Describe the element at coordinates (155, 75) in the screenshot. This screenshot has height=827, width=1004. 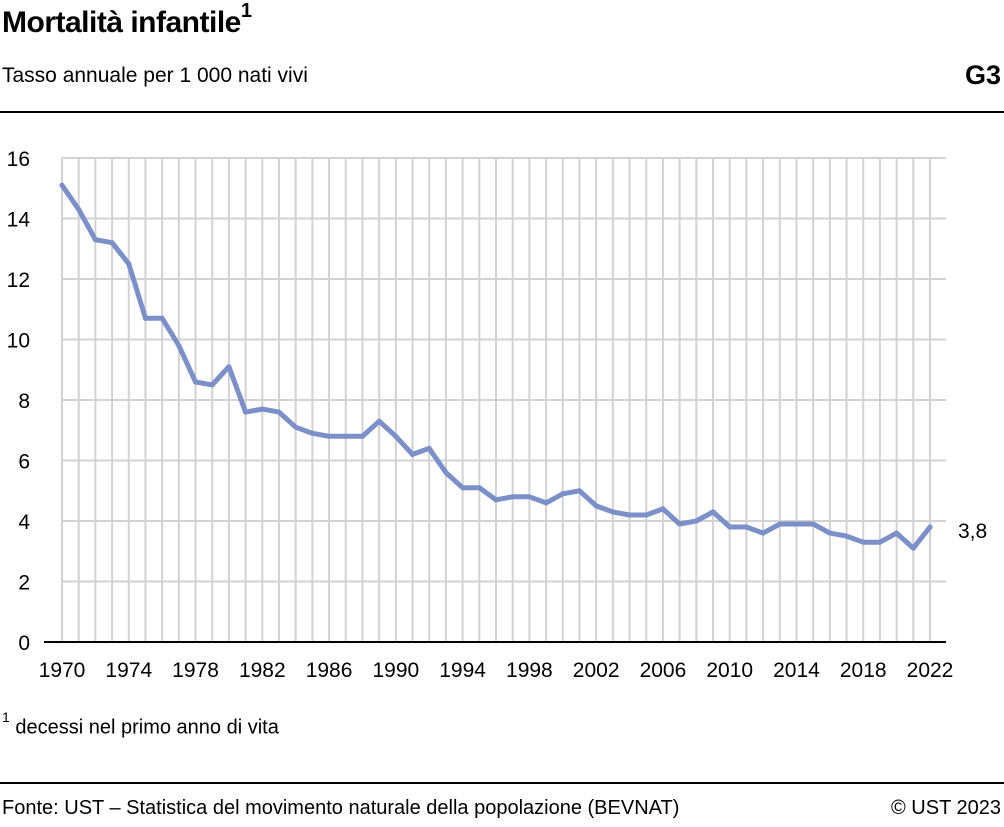
I see `chart-subtitle: Tasso annuale per 1 000 nati vivi` at that location.